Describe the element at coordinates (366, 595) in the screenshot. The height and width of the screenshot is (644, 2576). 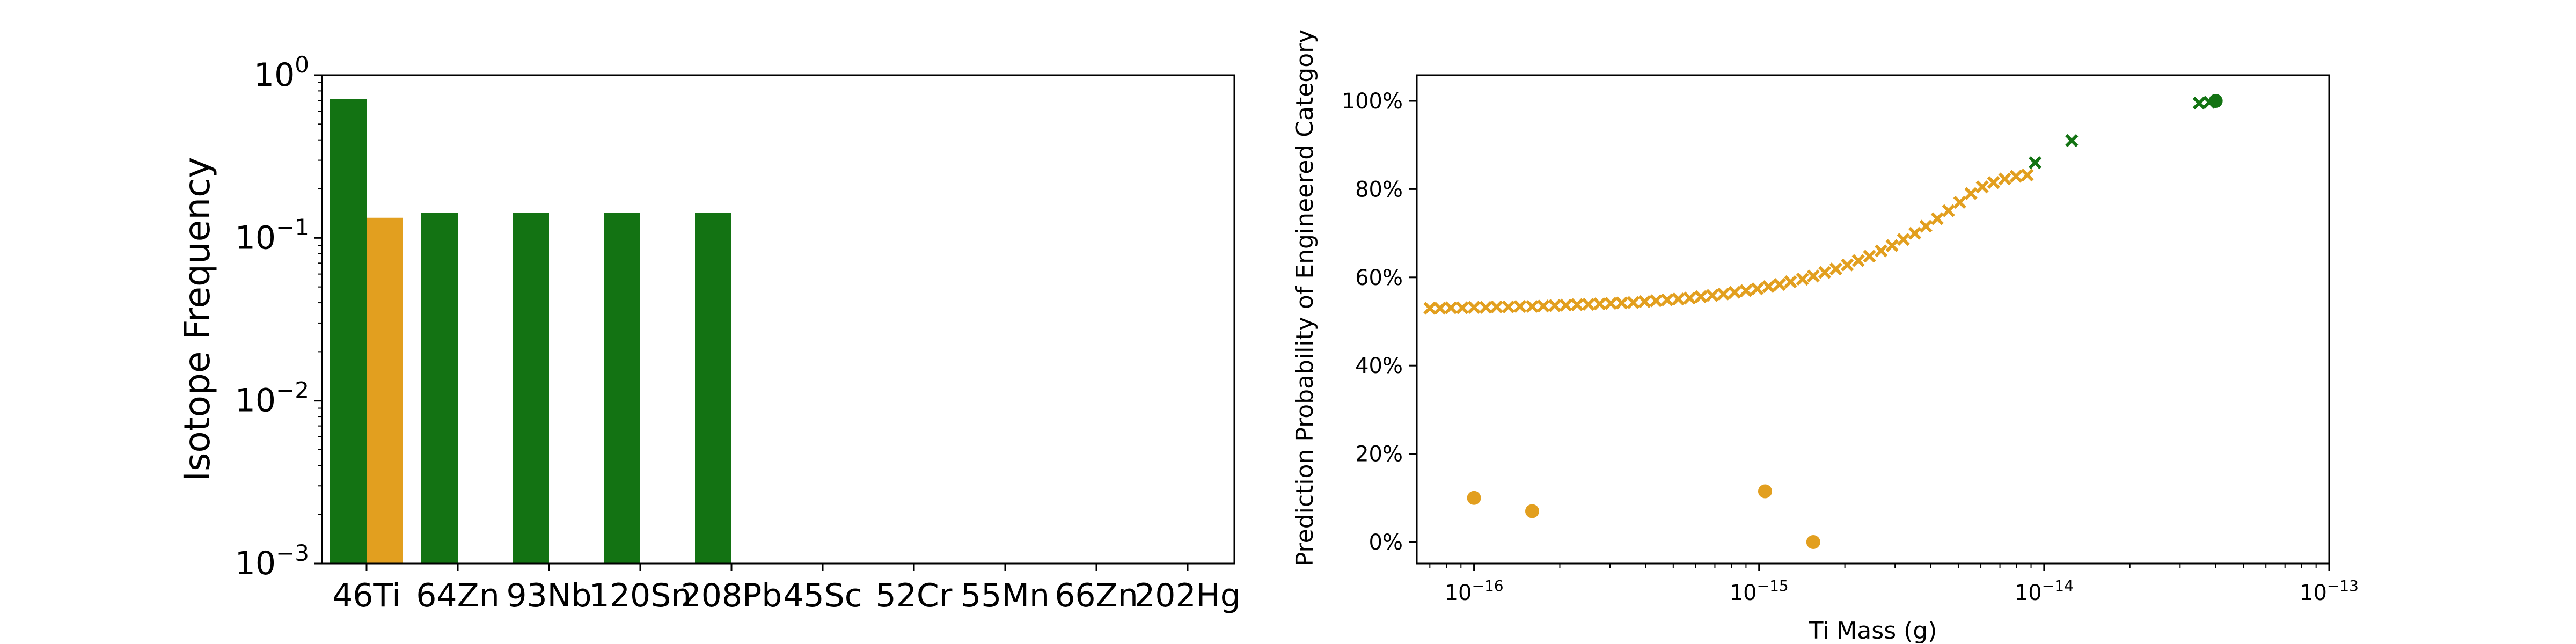
I see `x-tick-label: 46Ti` at that location.